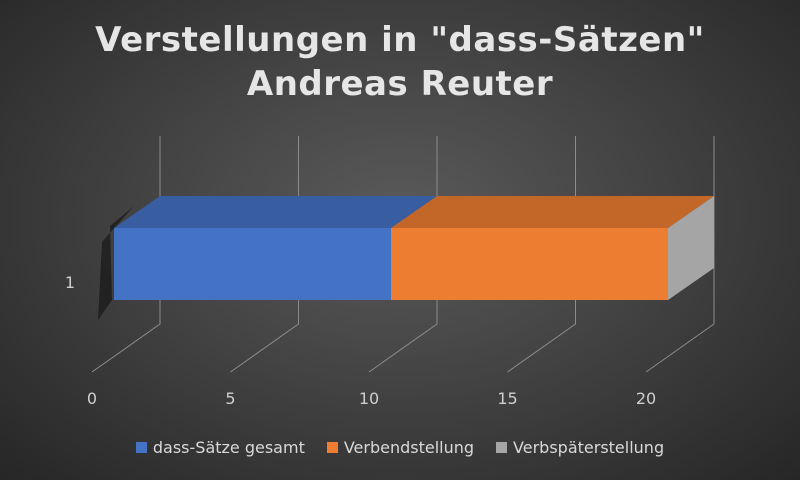 Image resolution: width=800 pixels, height=480 pixels. What do you see at coordinates (589, 447) in the screenshot?
I see `legend-label: Verbspäterstellung` at bounding box center [589, 447].